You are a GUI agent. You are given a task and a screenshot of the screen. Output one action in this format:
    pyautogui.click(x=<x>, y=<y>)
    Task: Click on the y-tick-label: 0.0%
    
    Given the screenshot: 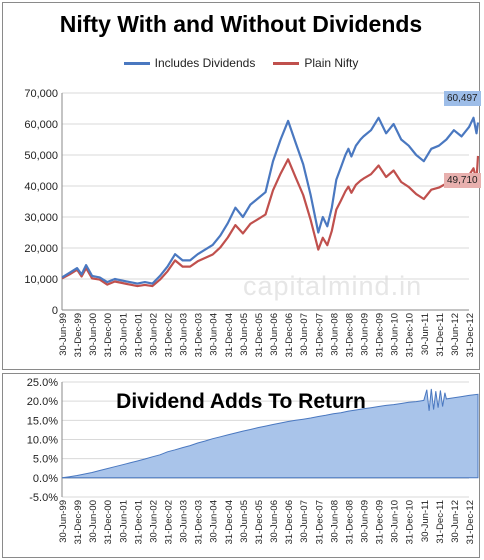 What is the action you would take?
    pyautogui.click(x=45, y=479)
    